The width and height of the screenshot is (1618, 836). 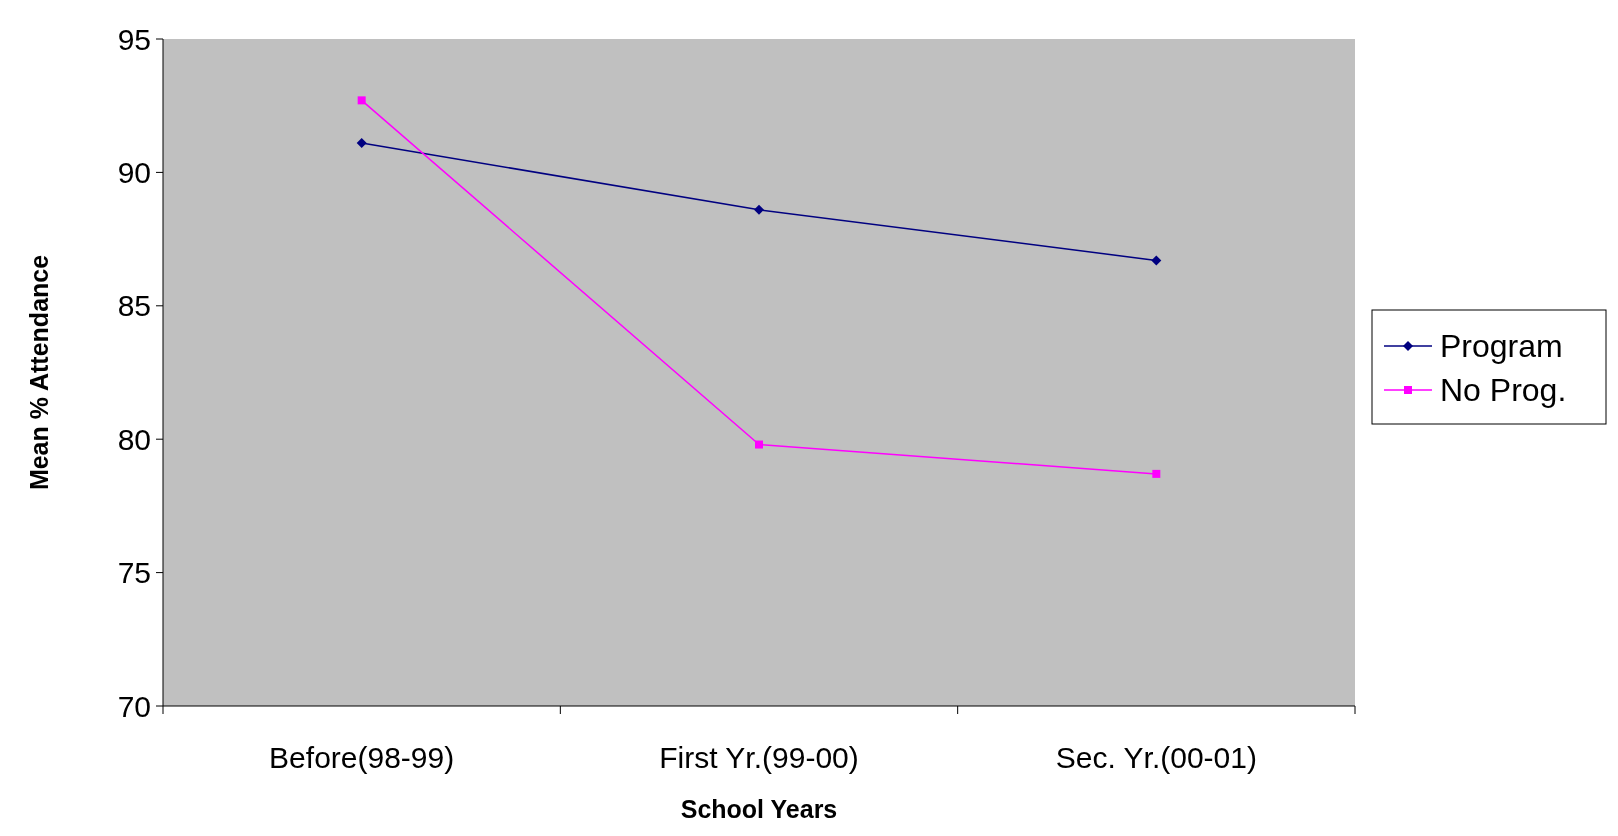 I want to click on y-tick-label: 85, so click(x=134, y=306).